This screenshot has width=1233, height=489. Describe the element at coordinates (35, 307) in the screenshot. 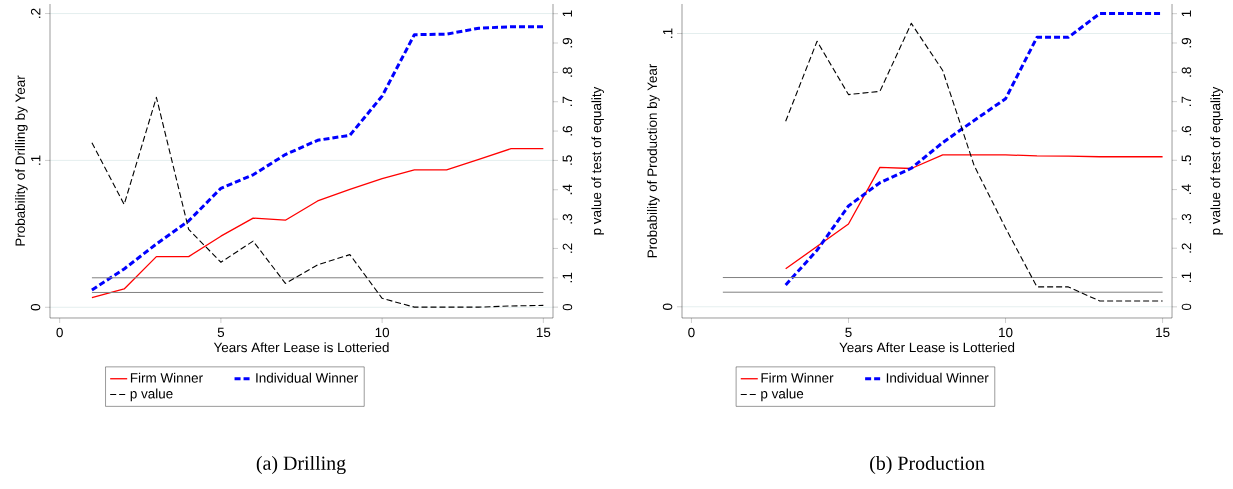

I see `y-tick-label: 0` at that location.